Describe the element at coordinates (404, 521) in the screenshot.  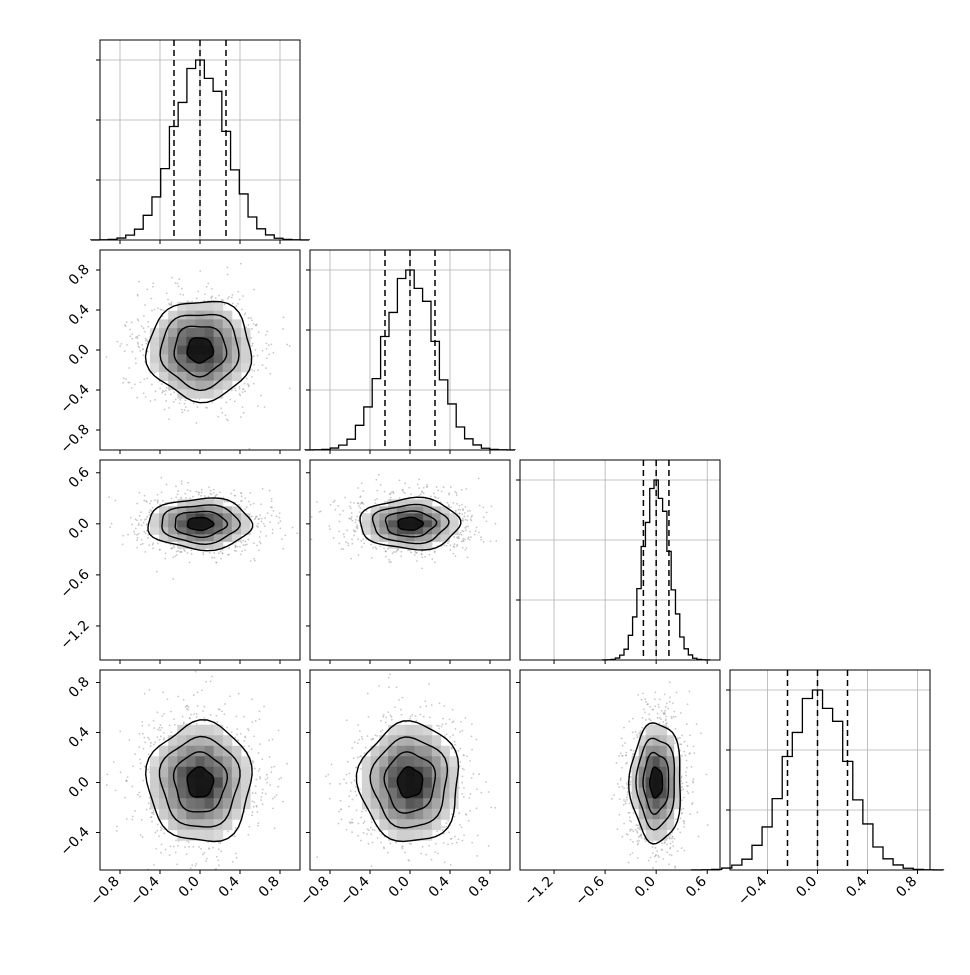
I see `panel-content` at that location.